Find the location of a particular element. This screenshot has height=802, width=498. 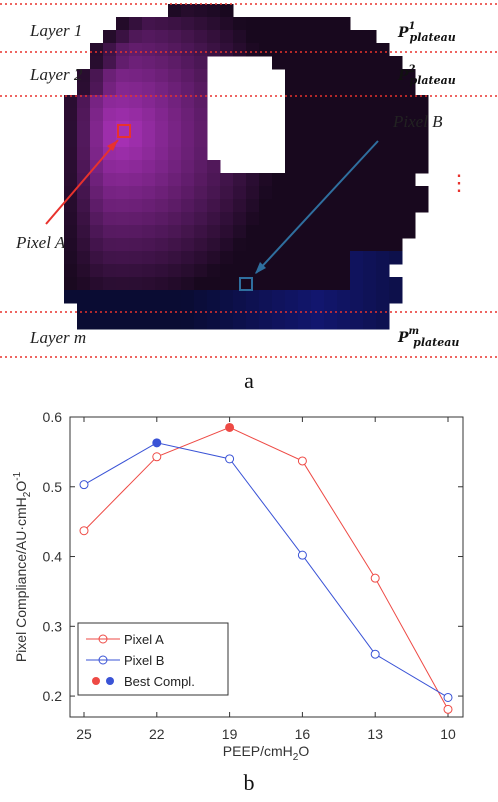

legend-item-pixel-b: Pixel B is located at coordinates (125, 660).